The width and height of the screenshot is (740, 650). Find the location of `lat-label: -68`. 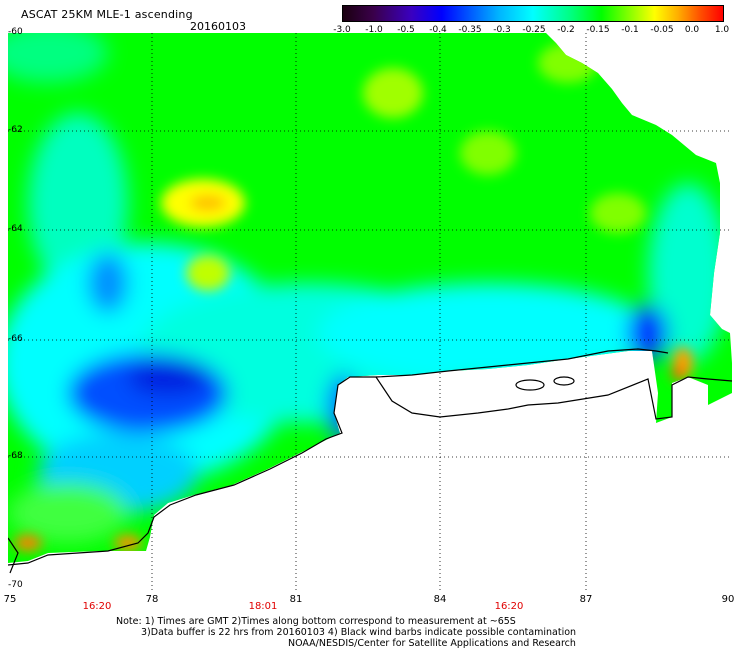

lat-label: -68 is located at coordinates (15, 456).